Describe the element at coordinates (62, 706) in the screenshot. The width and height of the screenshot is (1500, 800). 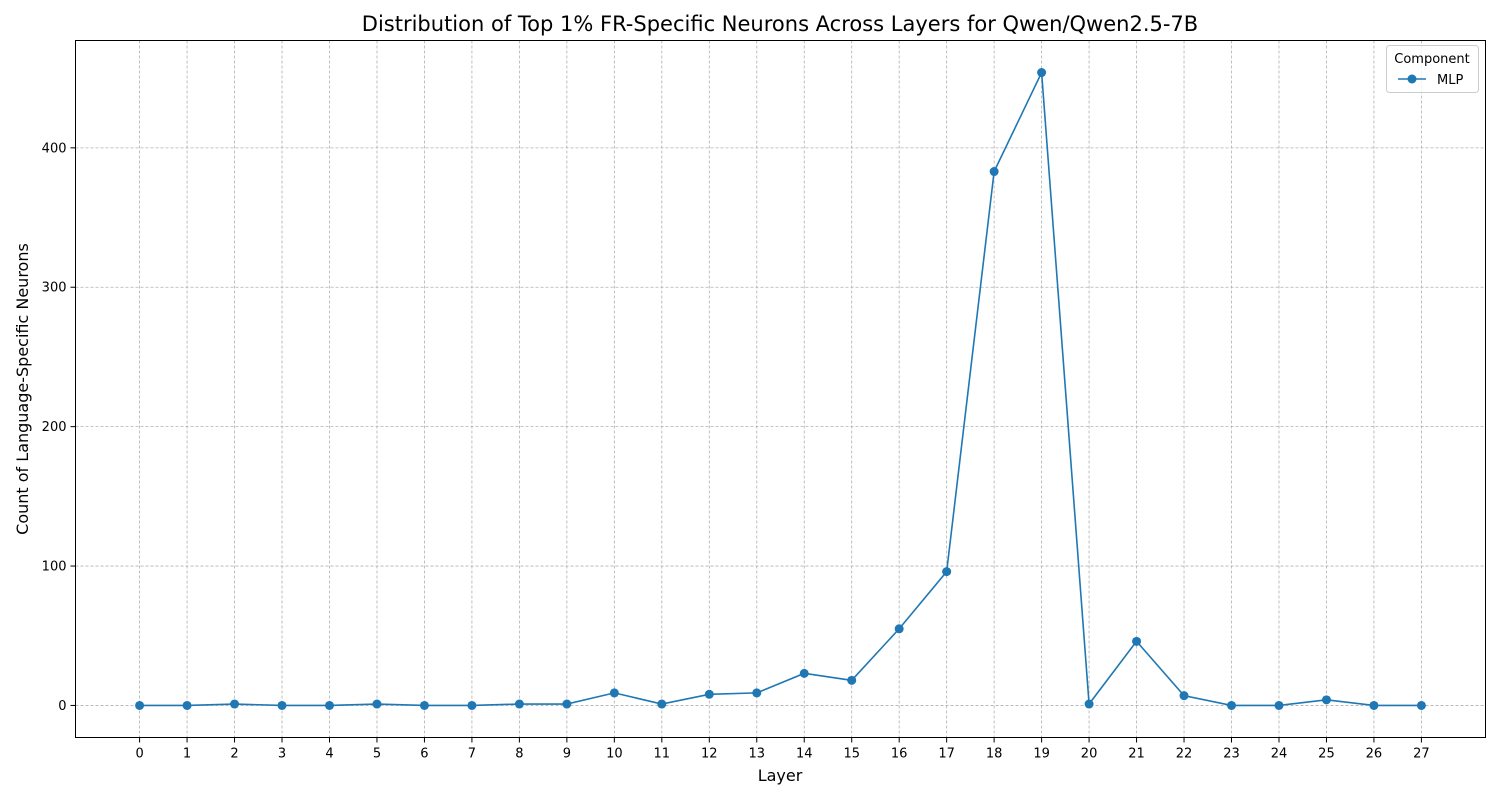
I see `y-tick-label: 0` at that location.